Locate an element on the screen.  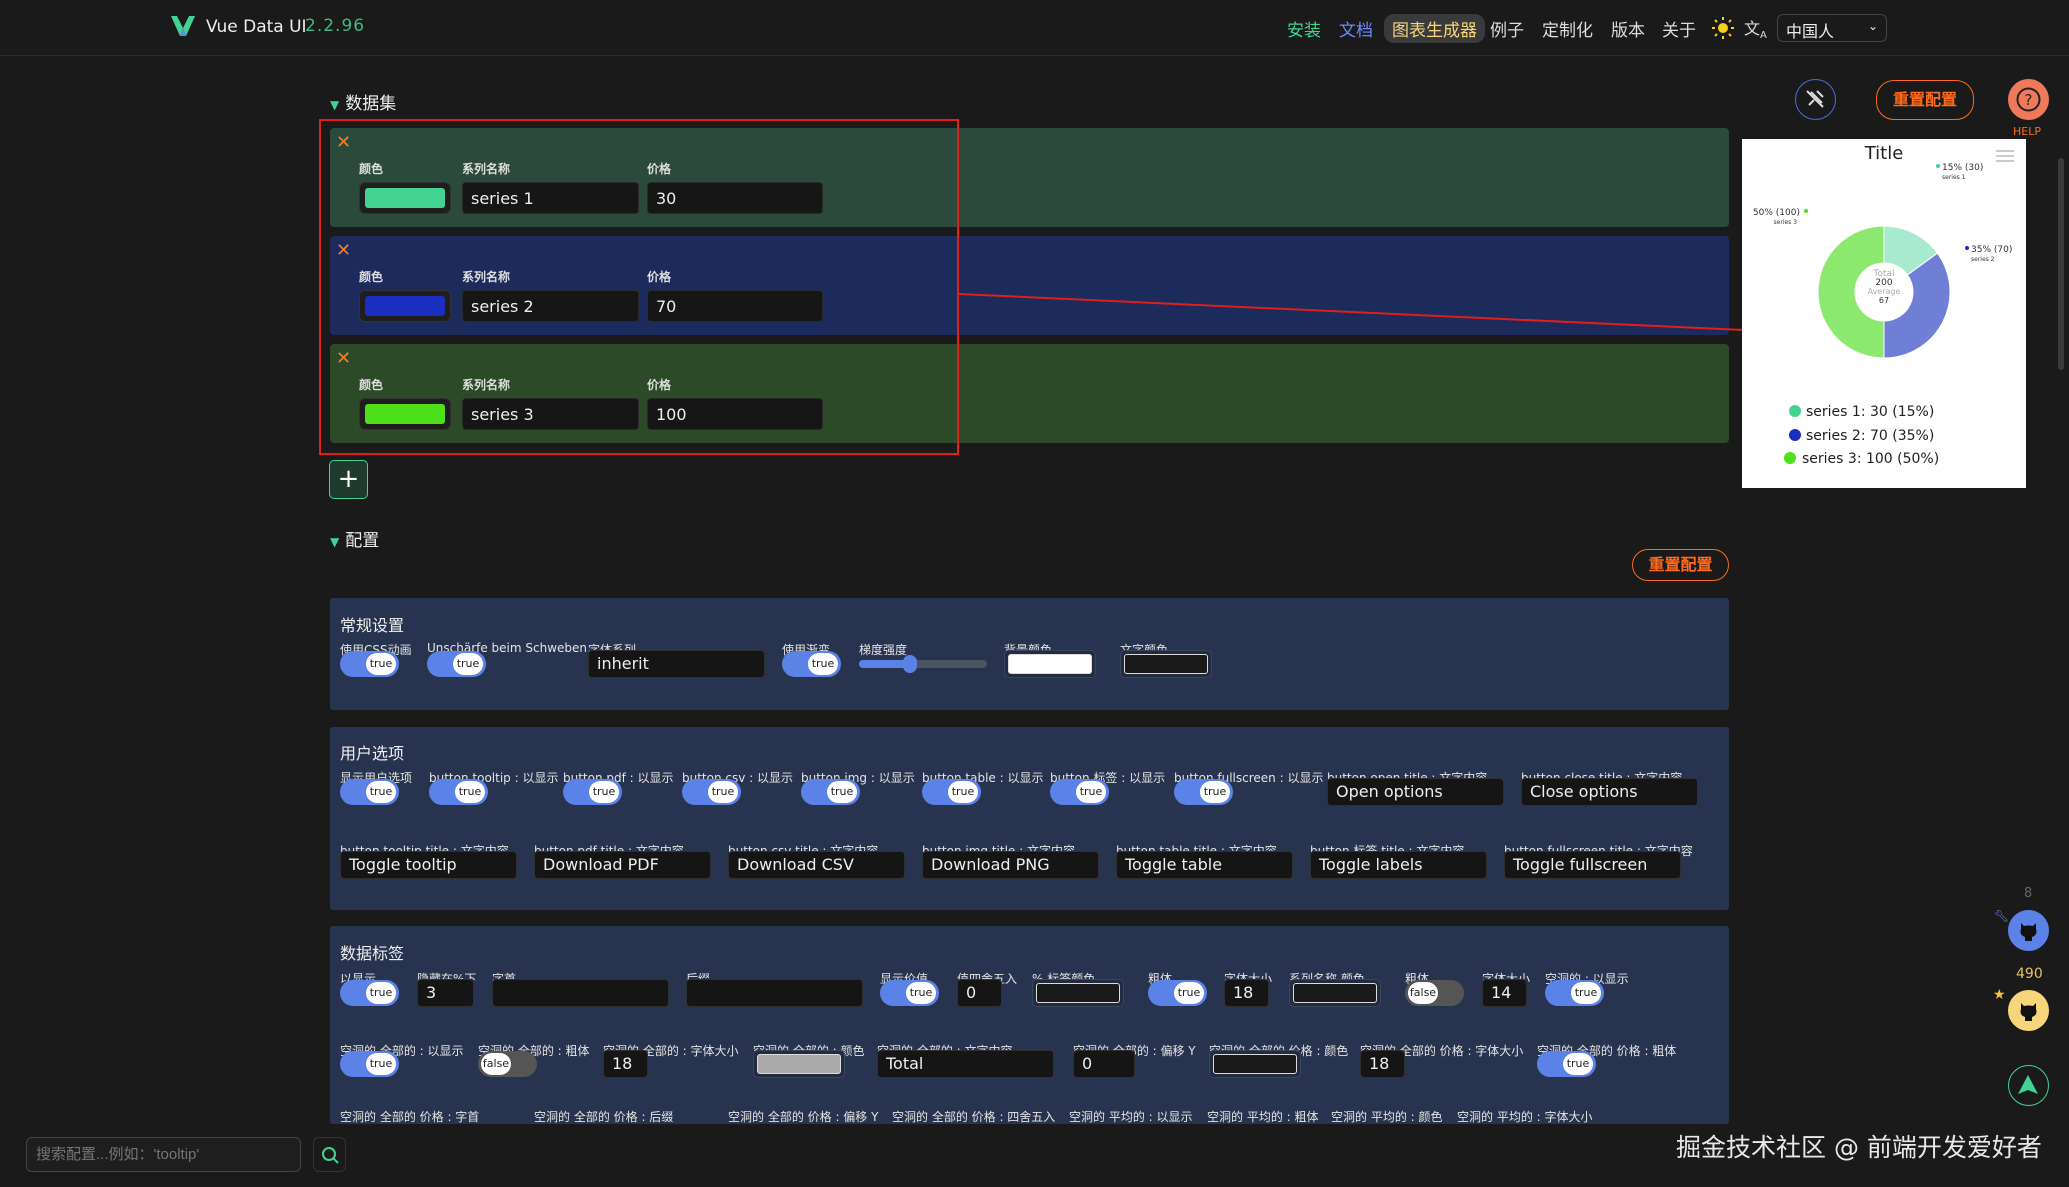
translate-icon: 文A is located at coordinates (1755, 30).